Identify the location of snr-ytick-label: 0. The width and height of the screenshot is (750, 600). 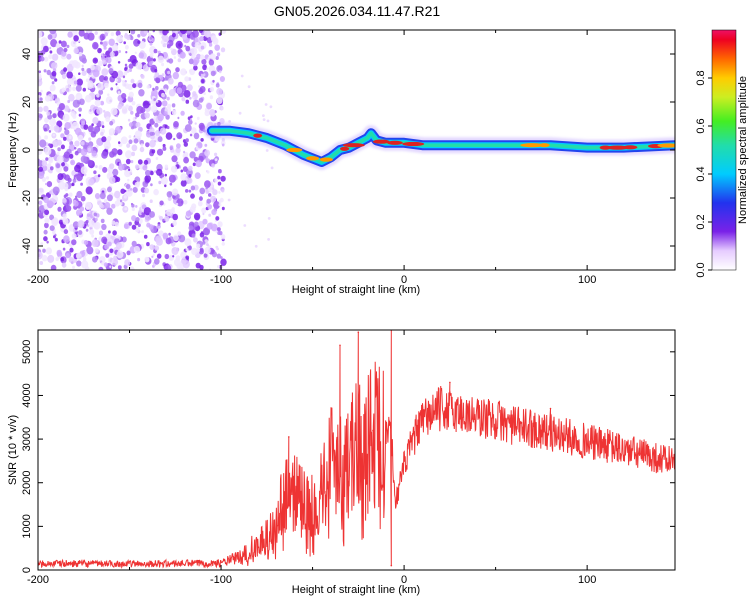
(27, 570).